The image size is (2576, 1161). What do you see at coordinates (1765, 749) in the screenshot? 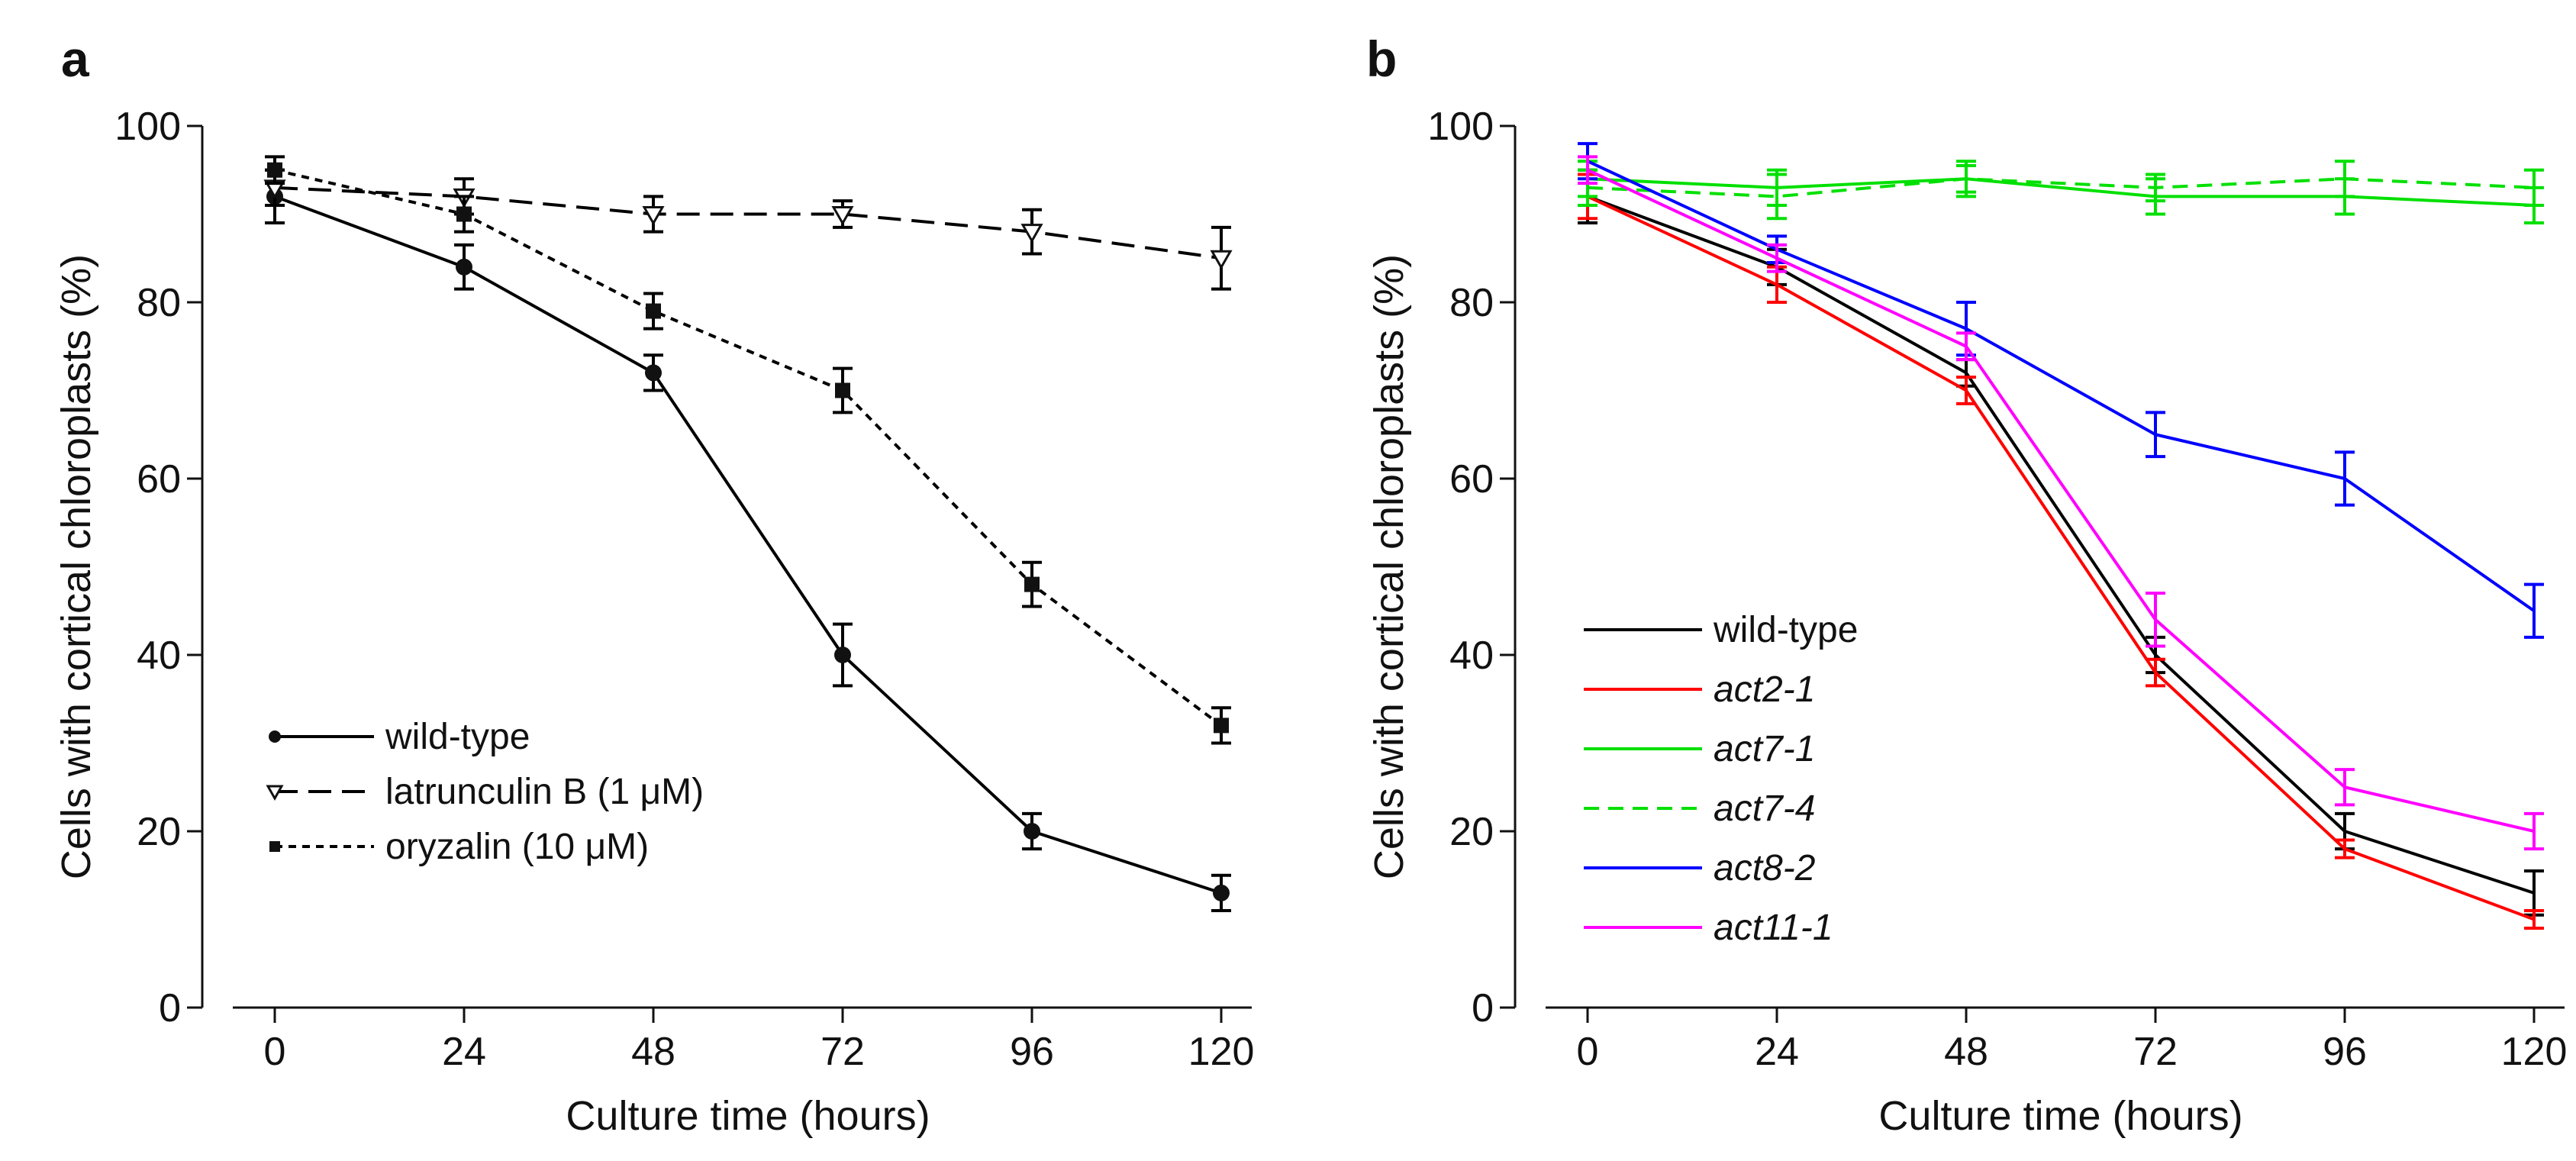
I see `legend-label: act7-1` at bounding box center [1765, 749].